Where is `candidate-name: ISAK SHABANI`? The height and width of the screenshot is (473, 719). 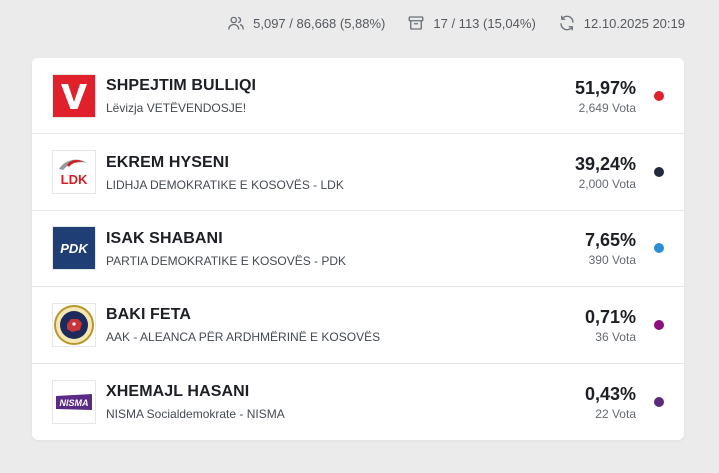 candidate-name: ISAK SHABANI is located at coordinates (164, 238).